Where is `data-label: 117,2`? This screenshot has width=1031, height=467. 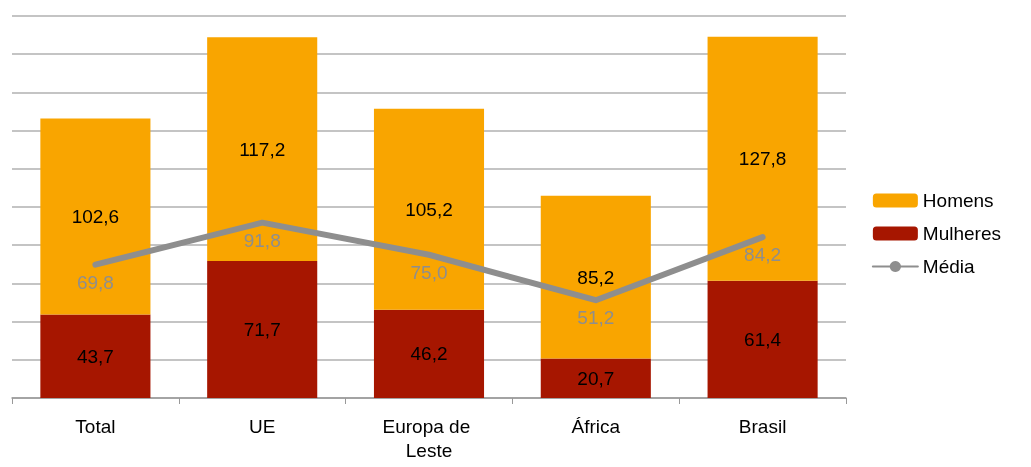
data-label: 117,2 is located at coordinates (262, 149).